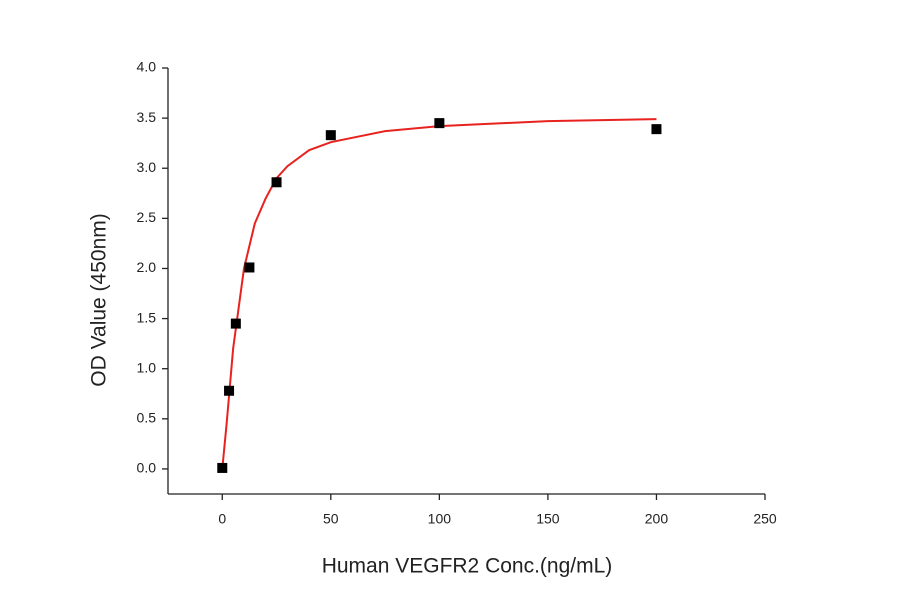 The height and width of the screenshot is (594, 900). Describe the element at coordinates (147, 317) in the screenshot. I see `y-tick-label: 1.5` at that location.